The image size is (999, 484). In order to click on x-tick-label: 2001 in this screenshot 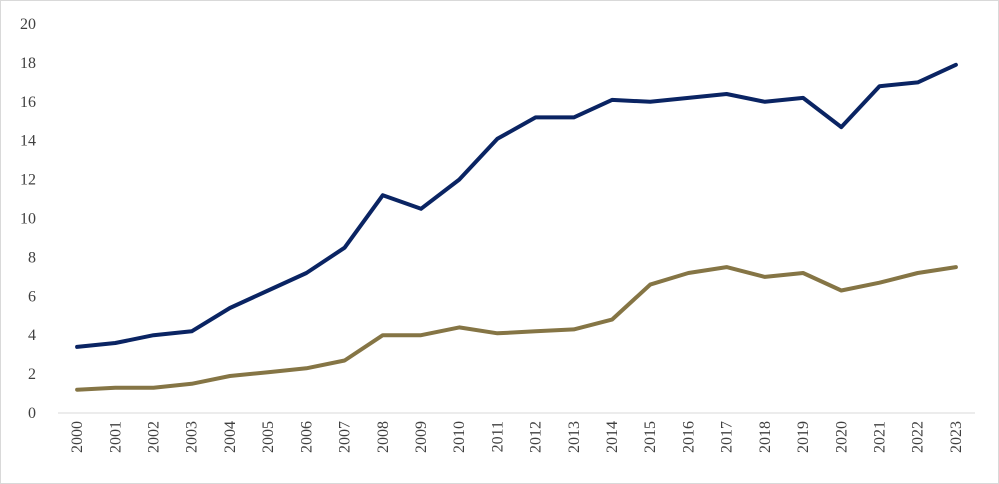, I will do `click(115, 437)`.